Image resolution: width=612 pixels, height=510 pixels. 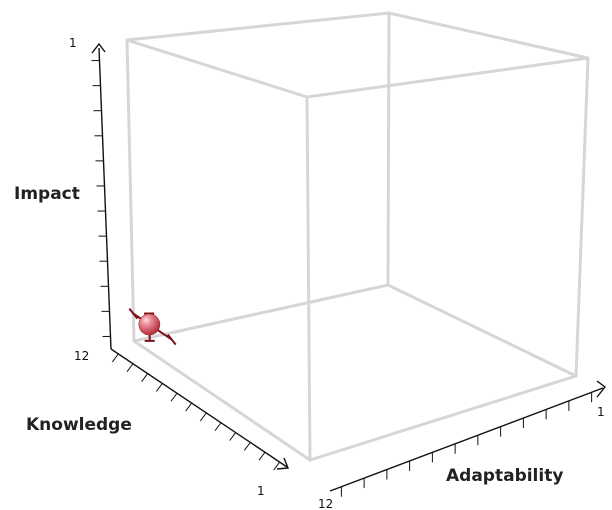 What do you see at coordinates (130, 190) in the screenshot?
I see `cube-edge-back-left` at bounding box center [130, 190].